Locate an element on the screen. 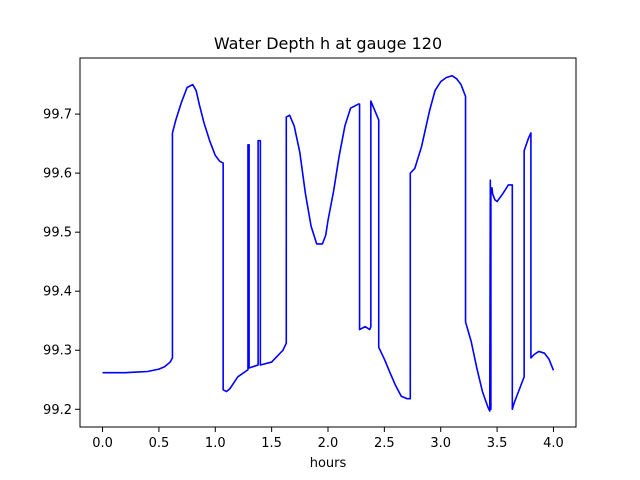 The width and height of the screenshot is (640, 480). y-tick-label: 99.6 is located at coordinates (57, 174).